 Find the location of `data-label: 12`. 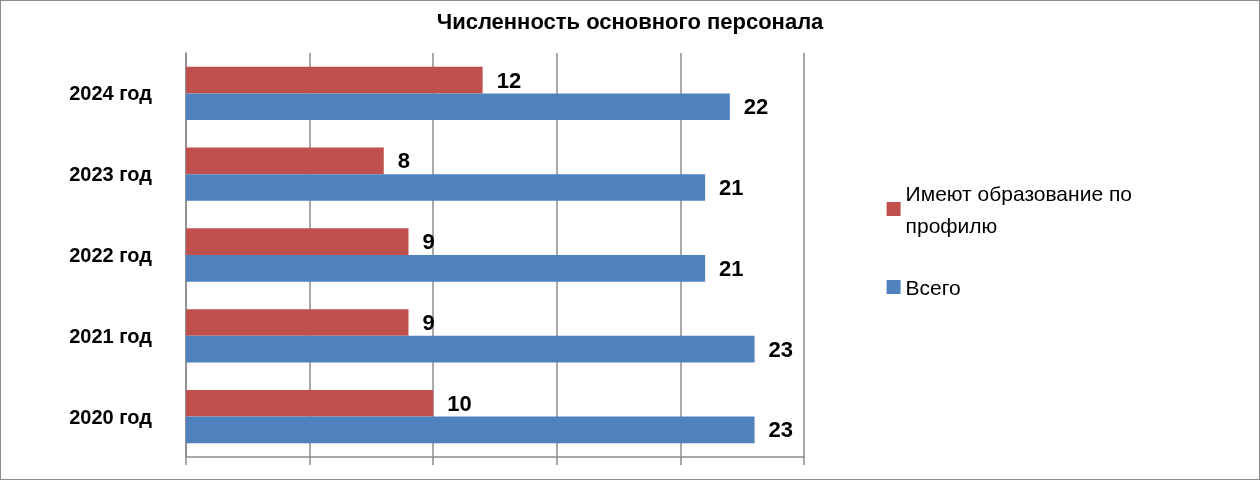

data-label: 12 is located at coordinates (509, 80).